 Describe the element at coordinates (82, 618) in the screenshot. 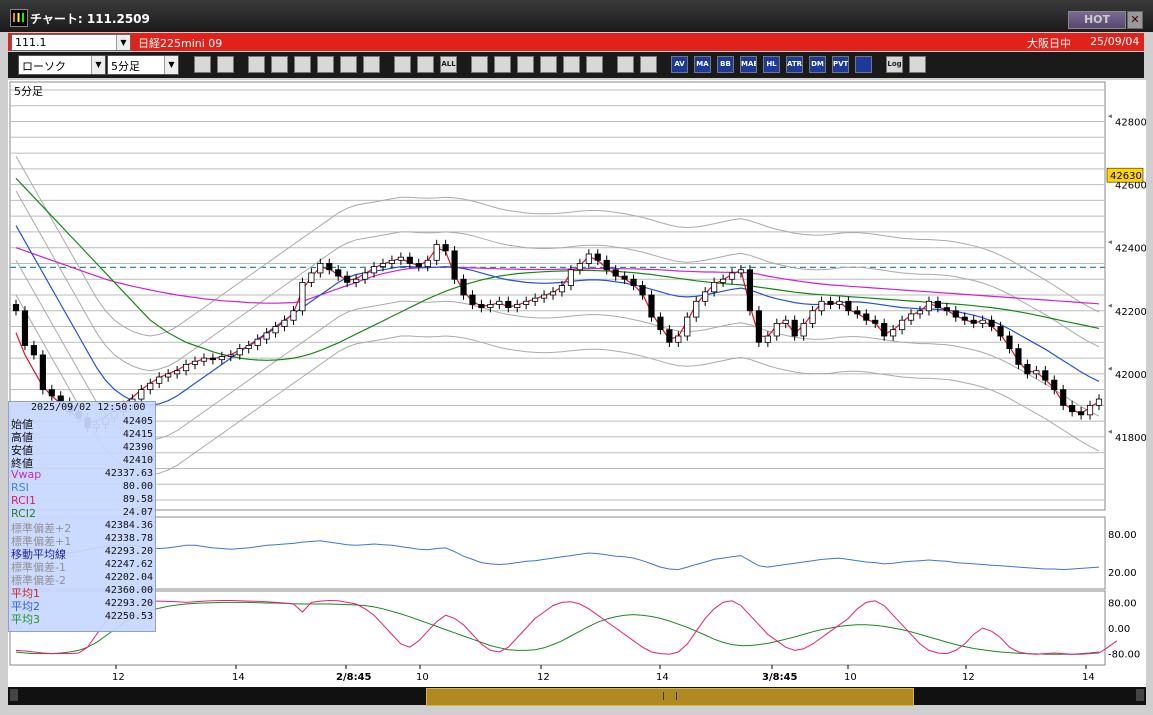

I see `info-row: 平均3 42250.53` at that location.